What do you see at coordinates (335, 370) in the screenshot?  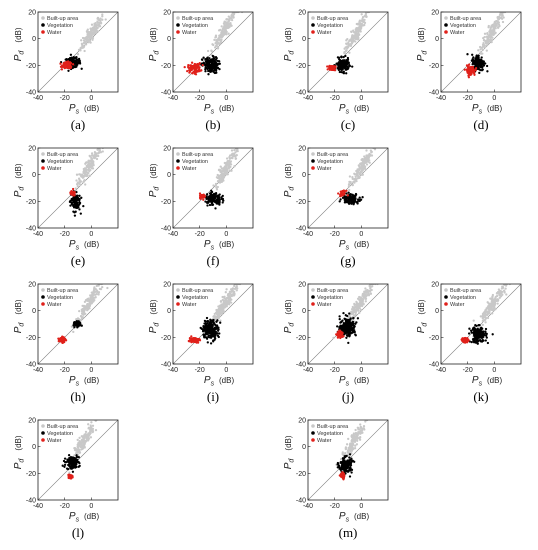 I see `x-tick-label: -20` at bounding box center [335, 370].